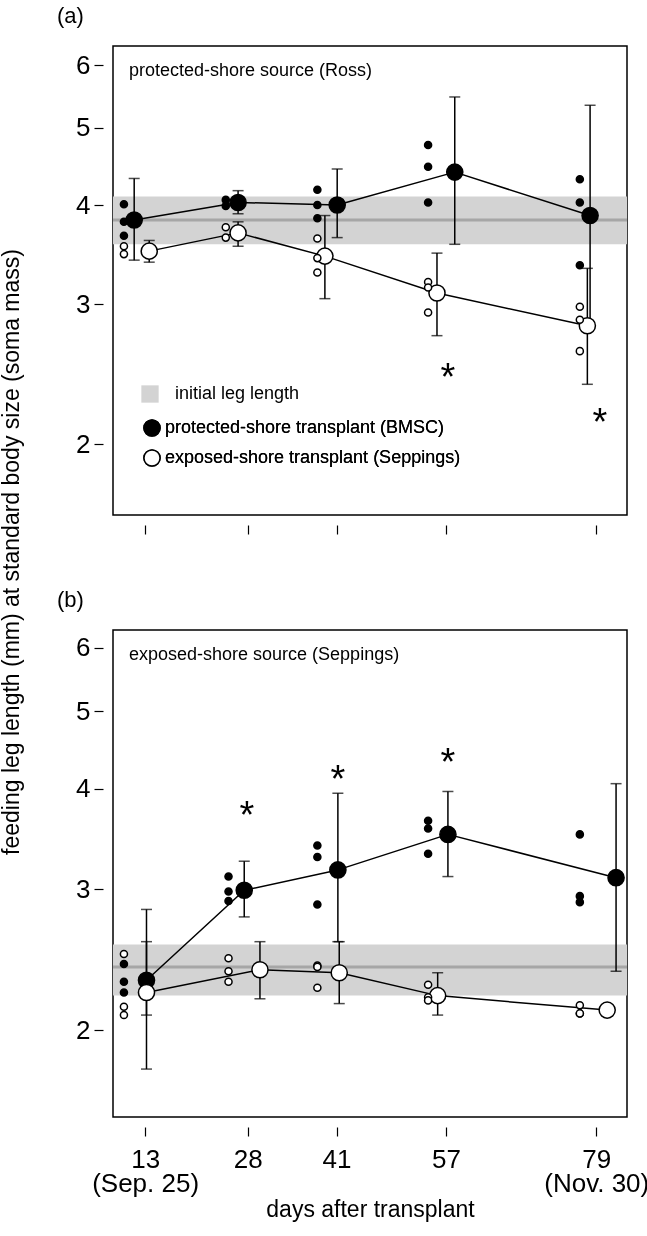 The image size is (647, 1236). I want to click on text: protected-shore source (Ross), so click(251, 70).